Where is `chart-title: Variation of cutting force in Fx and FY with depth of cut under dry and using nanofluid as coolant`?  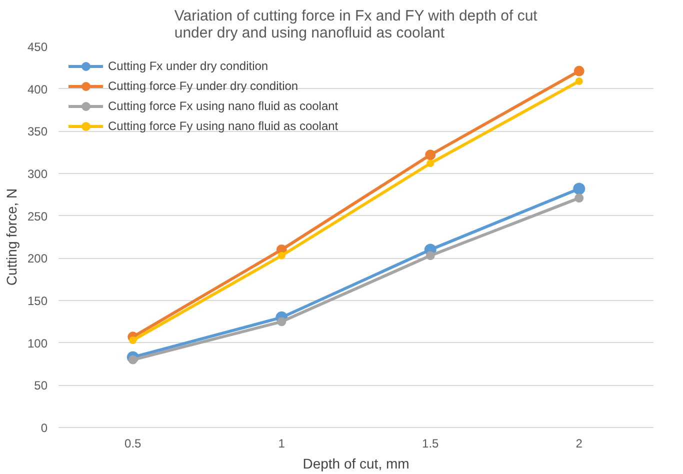
chart-title: Variation of cutting force in Fx and FY with depth of cut under dry and using nanofluid as coolant is located at coordinates (356, 25).